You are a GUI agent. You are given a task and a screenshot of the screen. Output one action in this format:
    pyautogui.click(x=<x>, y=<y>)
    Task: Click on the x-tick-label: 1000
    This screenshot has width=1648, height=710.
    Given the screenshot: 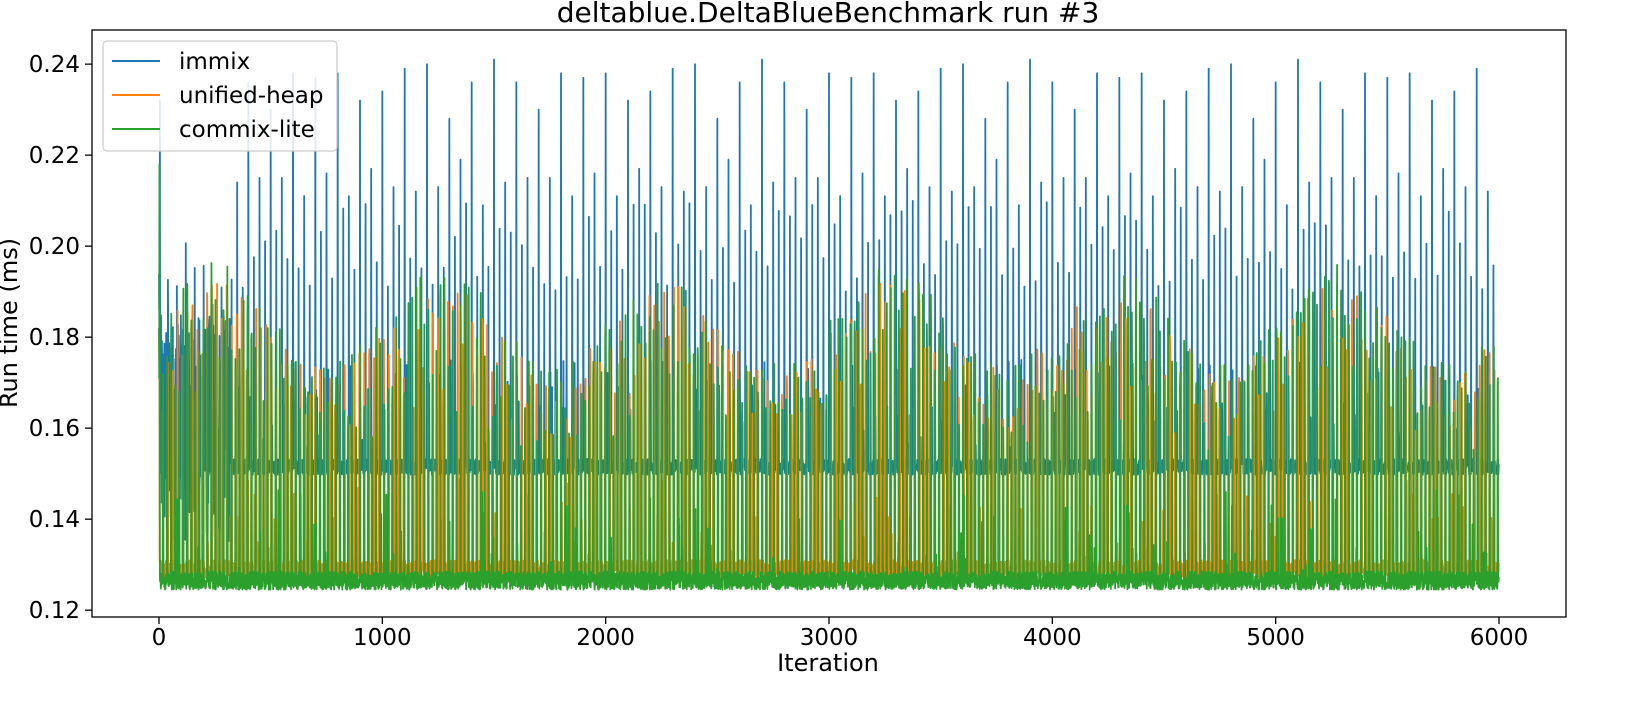 What is the action you would take?
    pyautogui.click(x=382, y=638)
    